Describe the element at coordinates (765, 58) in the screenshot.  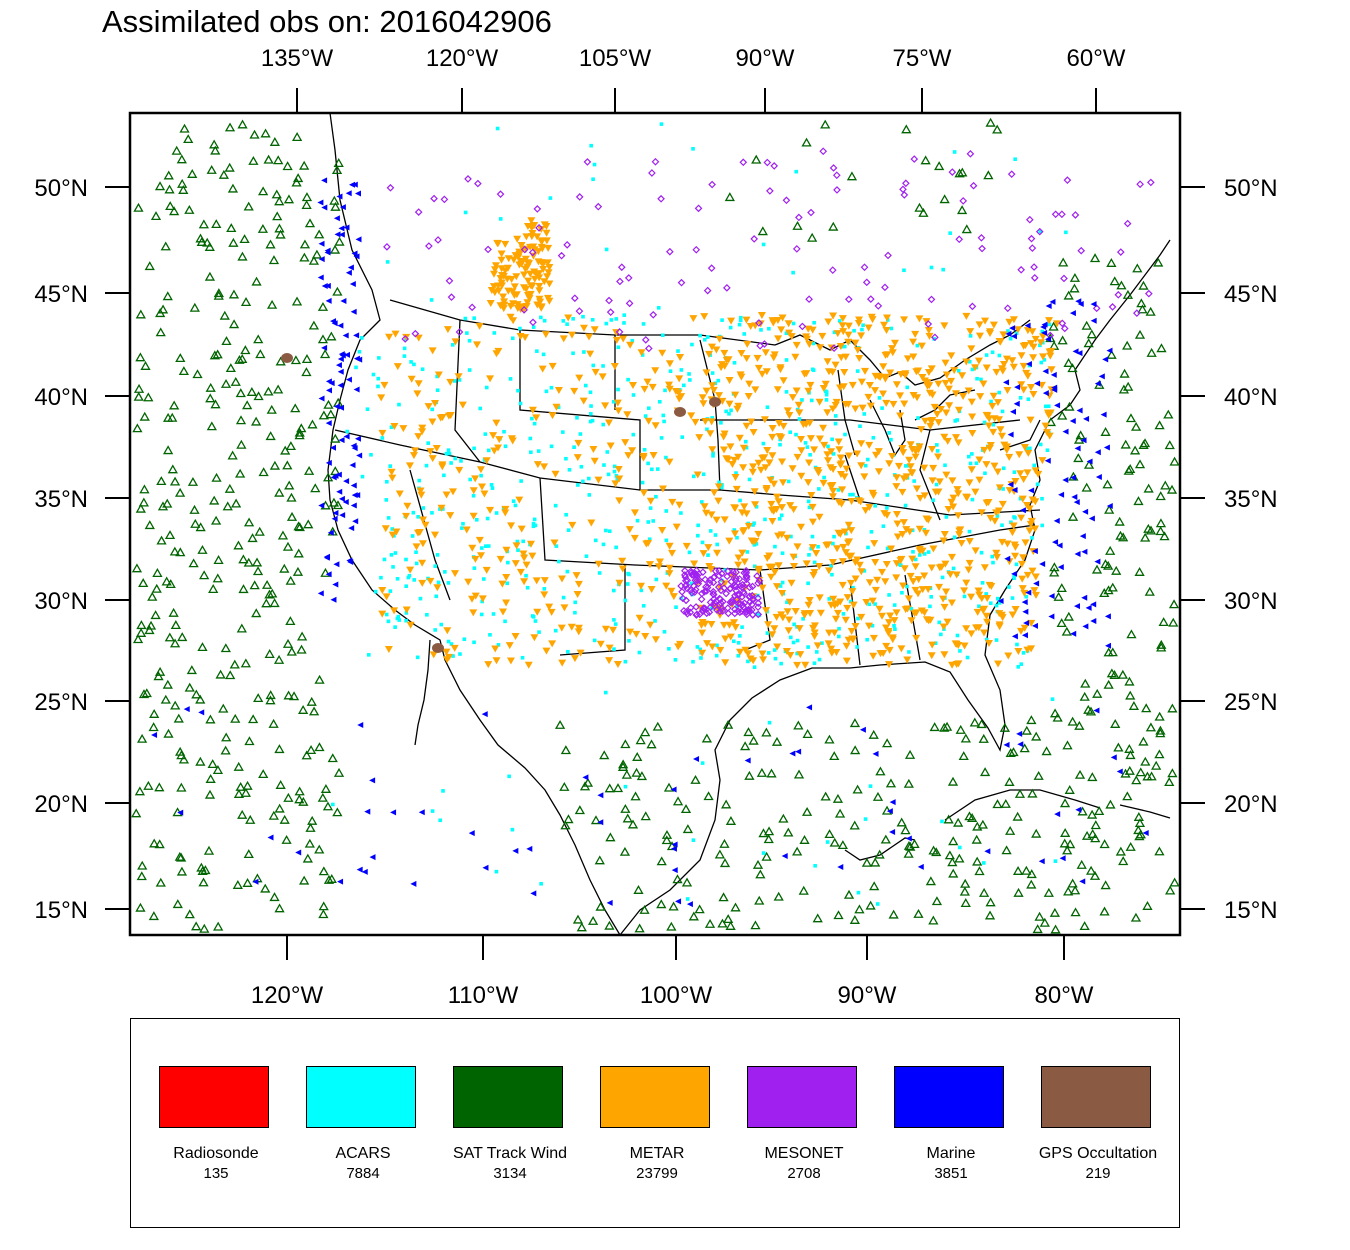
I see `top-lon-label: 90°W` at that location.